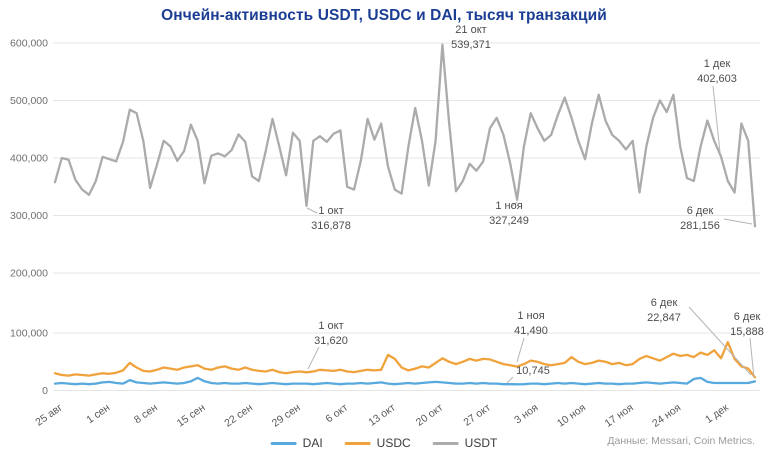 This screenshot has width=768, height=457. Describe the element at coordinates (29, 216) in the screenshot. I see `y-tick-label: 300,000` at that location.